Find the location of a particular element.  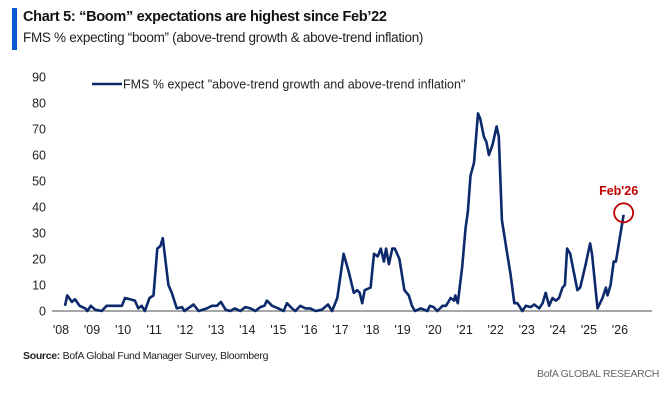

x-tick-label: '20 is located at coordinates (433, 330).